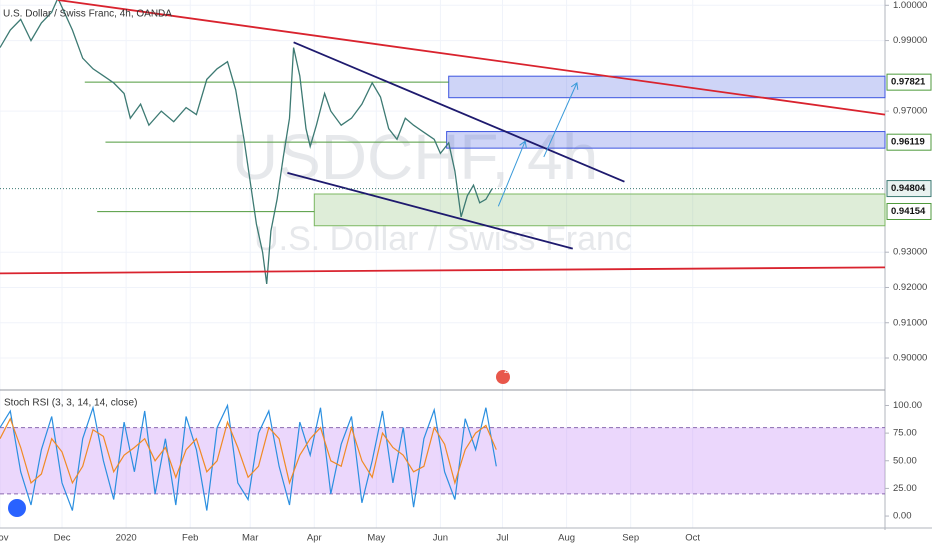 The width and height of the screenshot is (932, 550). I want to click on y-tick-label: 100.00, so click(907, 405).